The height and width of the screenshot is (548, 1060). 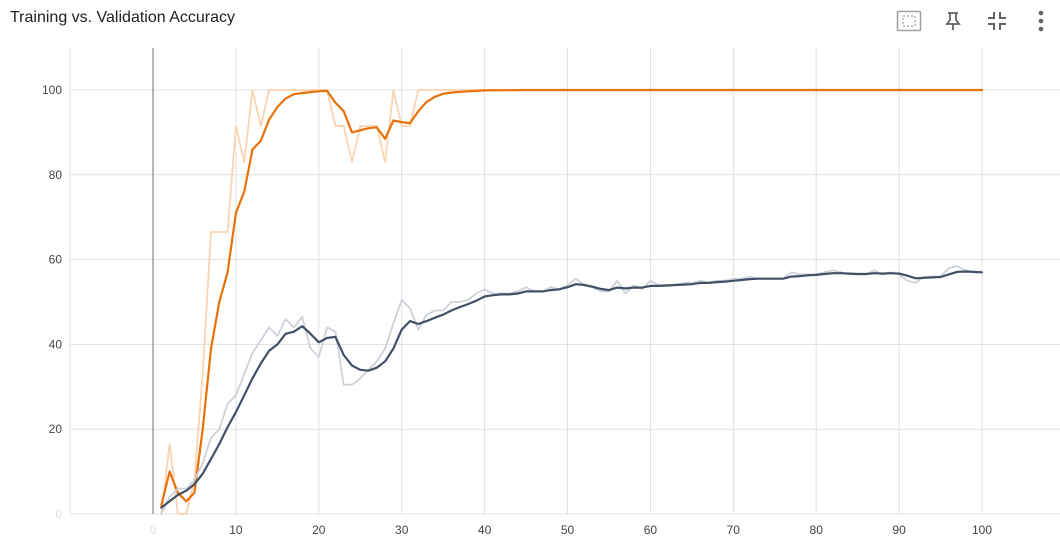 What do you see at coordinates (568, 530) in the screenshot?
I see `x-tick-label-50: 50` at bounding box center [568, 530].